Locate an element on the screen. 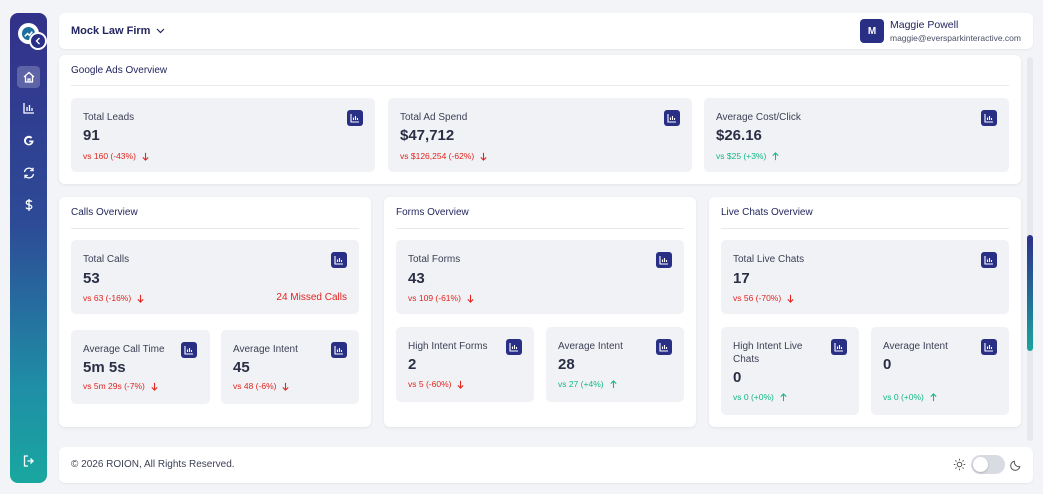  user-email: maggie@eversparkinteractive.com is located at coordinates (955, 38).